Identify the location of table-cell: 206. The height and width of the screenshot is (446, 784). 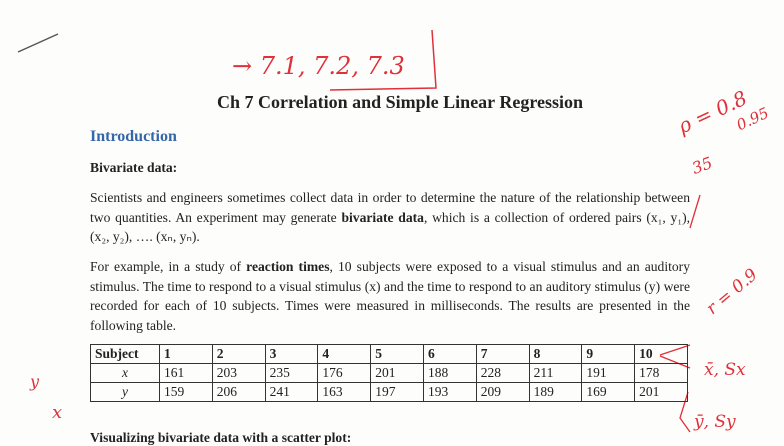
(238, 392).